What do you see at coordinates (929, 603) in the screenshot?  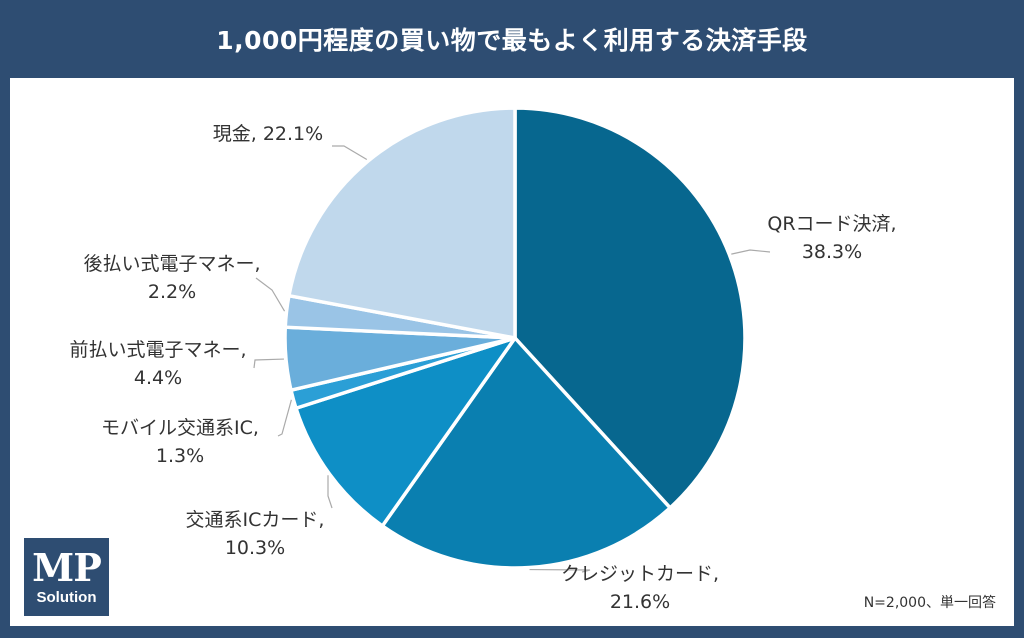 I see `sample-note: N=2,000、単一回答` at bounding box center [929, 603].